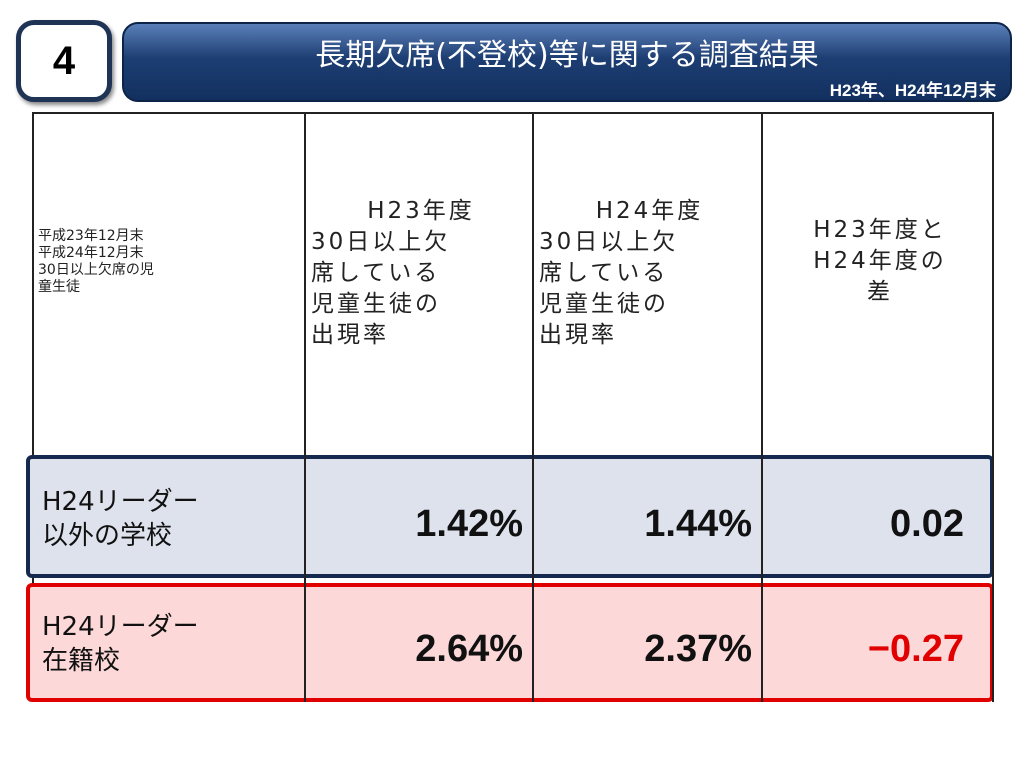 The height and width of the screenshot is (768, 1024). I want to click on header-text: 差, so click(880, 292).